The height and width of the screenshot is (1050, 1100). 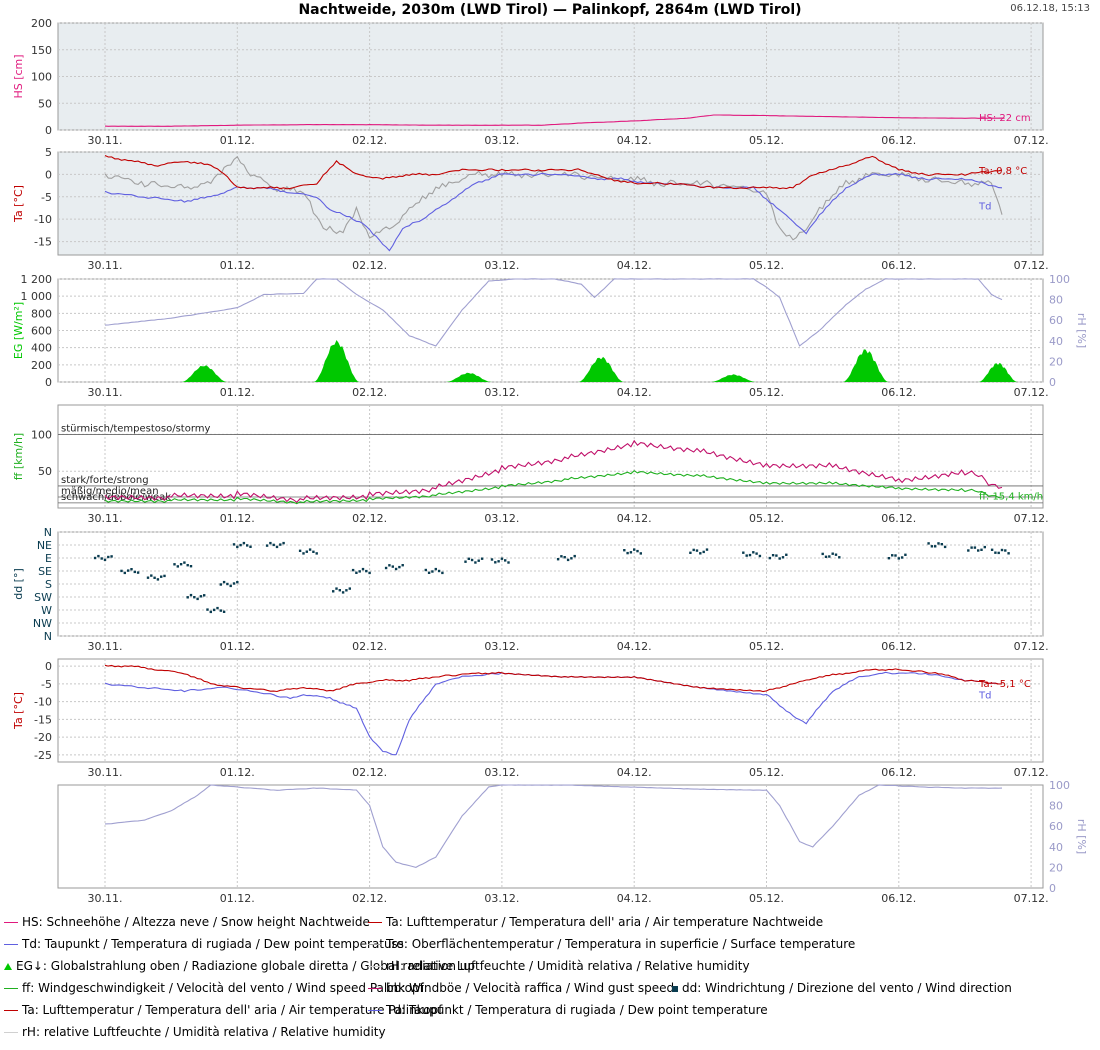 What do you see at coordinates (45, 471) in the screenshot?
I see `y-tick-label: 50` at bounding box center [45, 471].